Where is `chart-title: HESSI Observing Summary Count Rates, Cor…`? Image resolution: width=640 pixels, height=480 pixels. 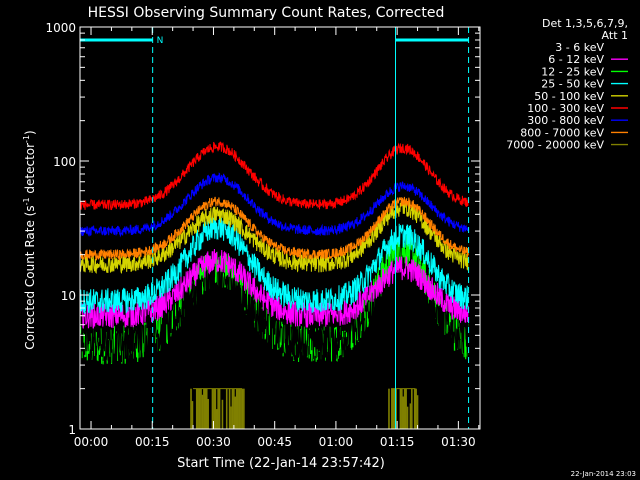 chart-title: HESSI Observing Summary Count Rates, Cor… is located at coordinates (266, 13).